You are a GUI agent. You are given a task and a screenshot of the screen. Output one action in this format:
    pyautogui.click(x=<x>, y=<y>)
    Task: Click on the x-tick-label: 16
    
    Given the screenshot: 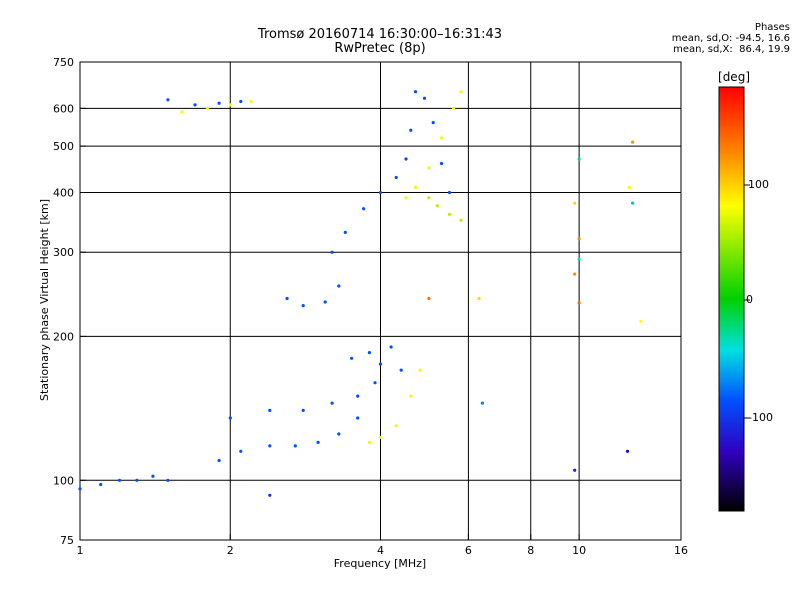 What is the action you would take?
    pyautogui.click(x=681, y=550)
    